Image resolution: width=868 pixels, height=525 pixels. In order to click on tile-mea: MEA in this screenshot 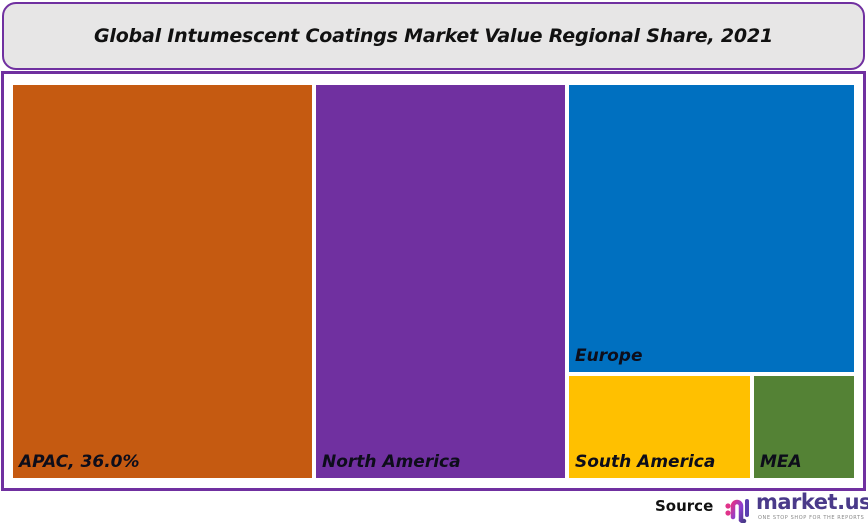, I will do `click(804, 427)`.